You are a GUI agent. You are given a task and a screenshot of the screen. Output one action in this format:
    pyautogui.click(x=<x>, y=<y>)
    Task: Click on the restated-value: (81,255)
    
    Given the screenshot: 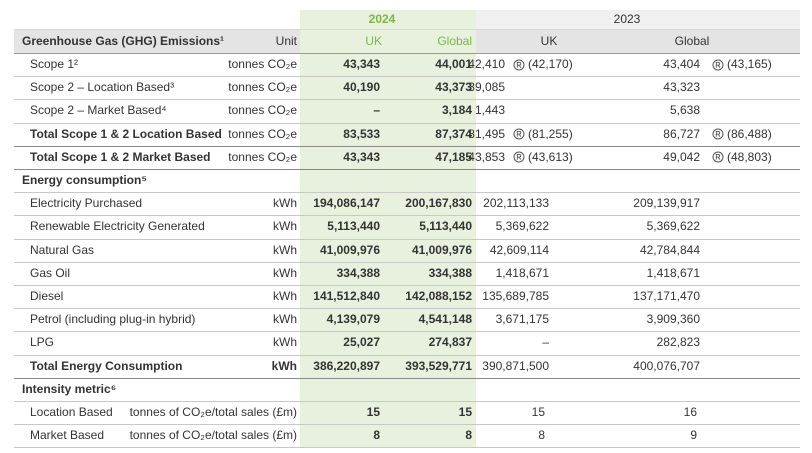 What is the action you would take?
    pyautogui.click(x=550, y=133)
    